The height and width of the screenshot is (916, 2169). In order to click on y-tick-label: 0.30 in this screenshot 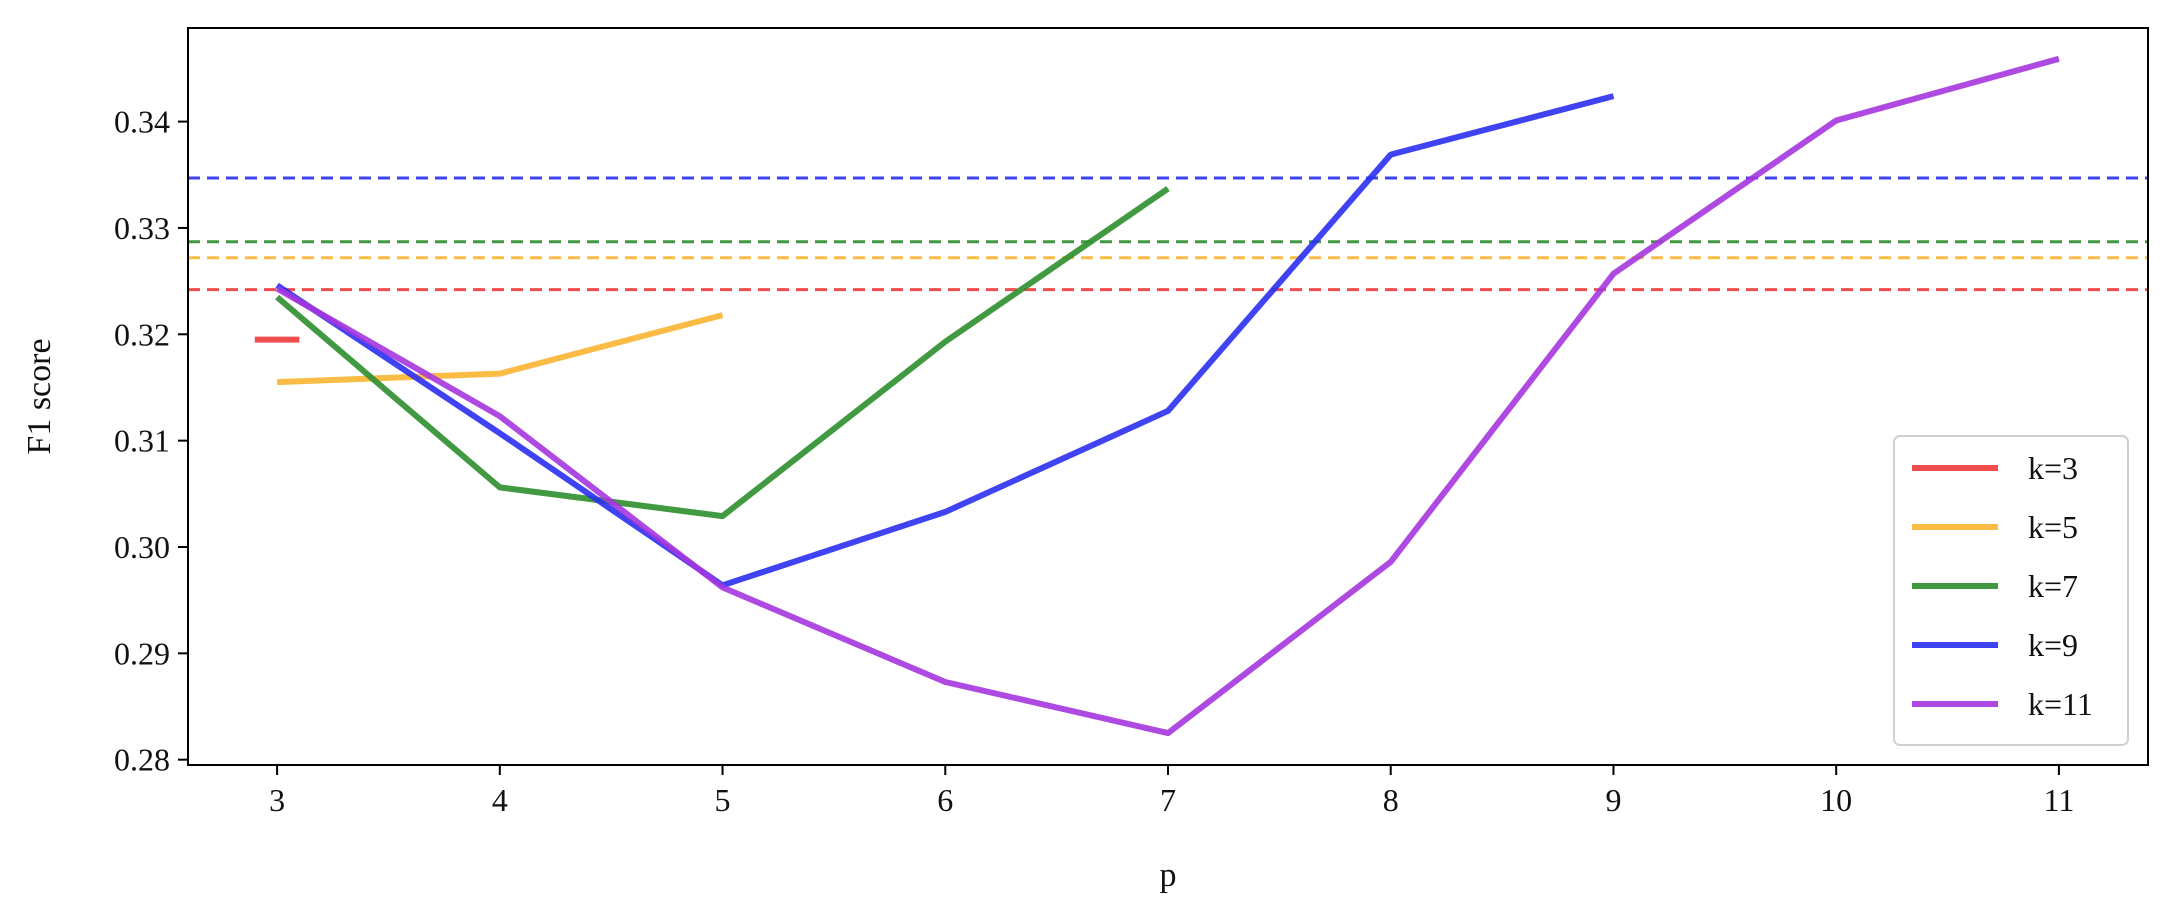, I will do `click(142, 547)`.